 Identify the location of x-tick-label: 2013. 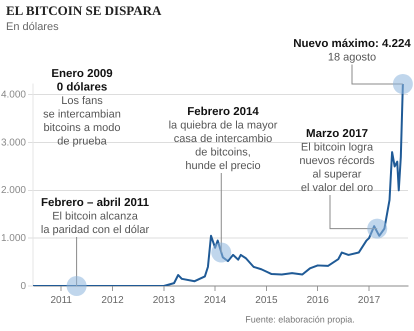
(164, 300).